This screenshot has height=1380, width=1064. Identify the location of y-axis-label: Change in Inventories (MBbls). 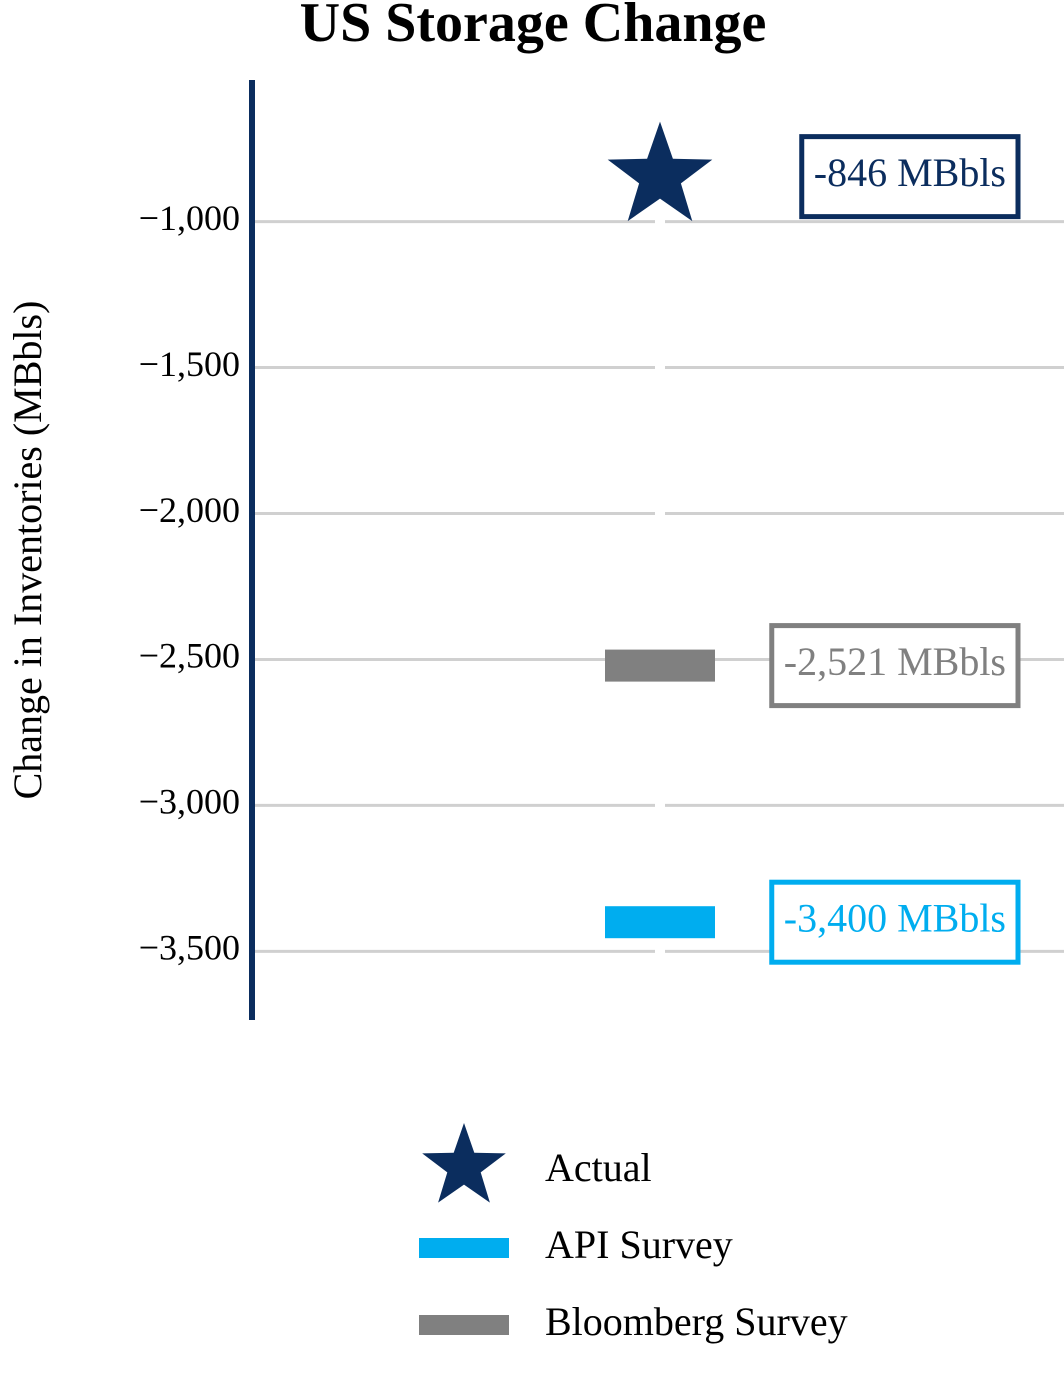
(27, 550).